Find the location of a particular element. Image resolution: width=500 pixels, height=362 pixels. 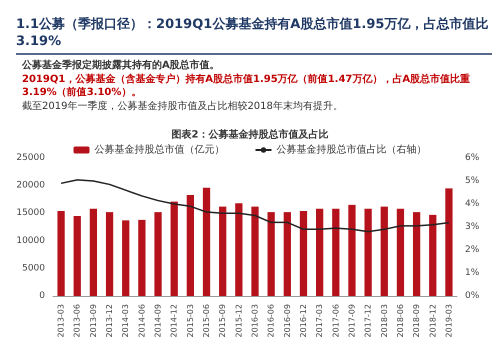

x-tick-label: 2019-03 is located at coordinates (449, 321).